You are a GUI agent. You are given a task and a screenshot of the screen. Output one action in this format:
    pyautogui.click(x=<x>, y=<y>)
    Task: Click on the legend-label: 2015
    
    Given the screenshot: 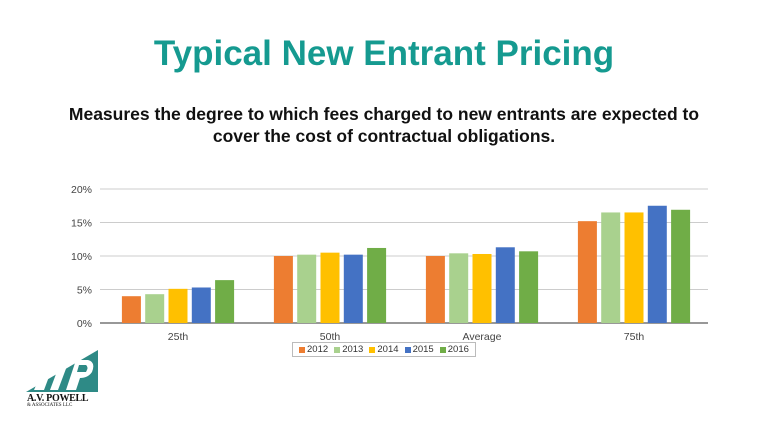 What is the action you would take?
    pyautogui.click(x=423, y=349)
    